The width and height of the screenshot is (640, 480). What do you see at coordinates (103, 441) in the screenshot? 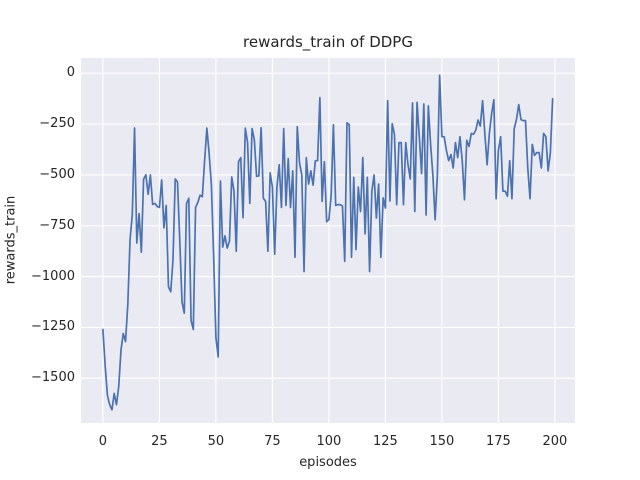
I see `x-tick-label: 0` at bounding box center [103, 441].